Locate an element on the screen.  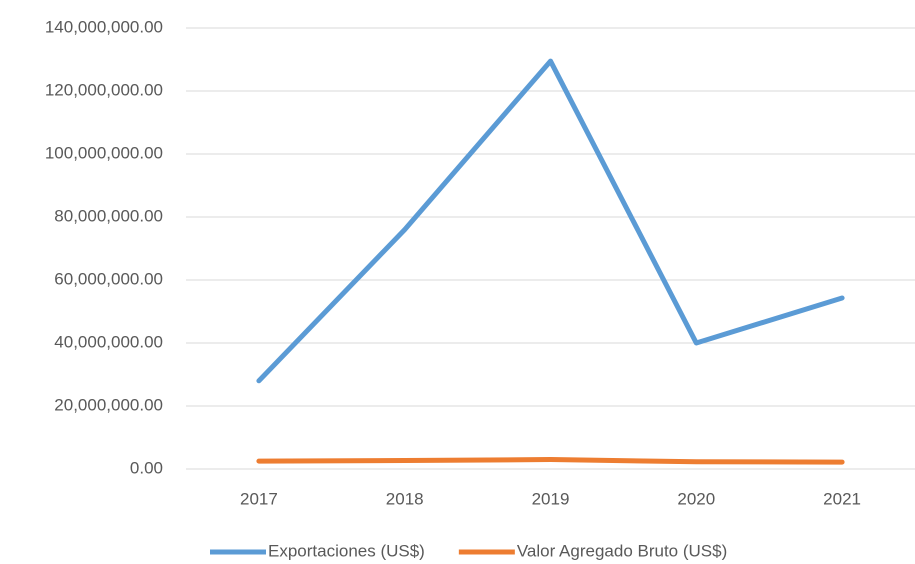
y-tick-label: 140,000,000.00 is located at coordinates (104, 26).